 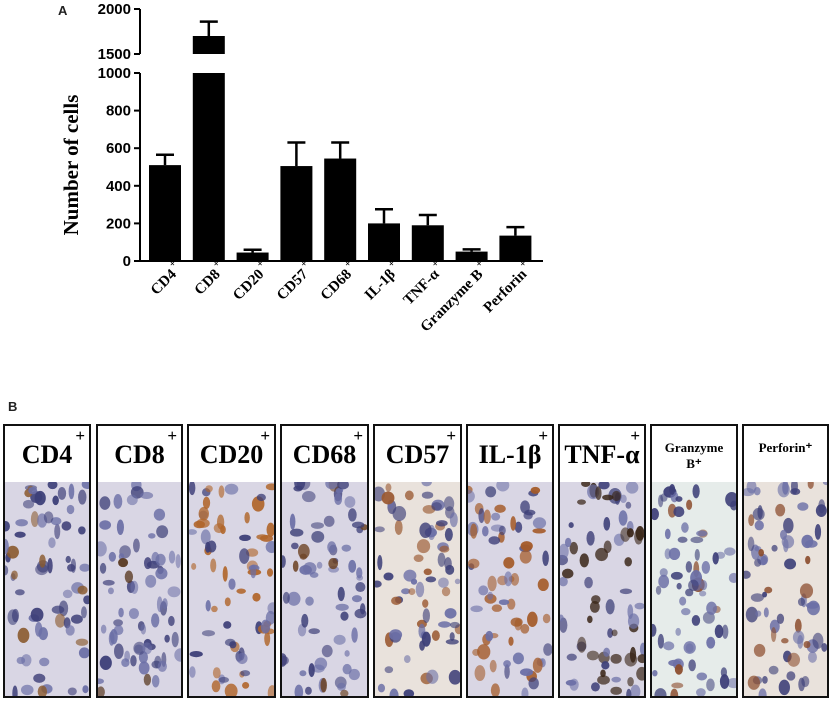 I want to click on panel-a-letter: A, so click(x=63, y=10).